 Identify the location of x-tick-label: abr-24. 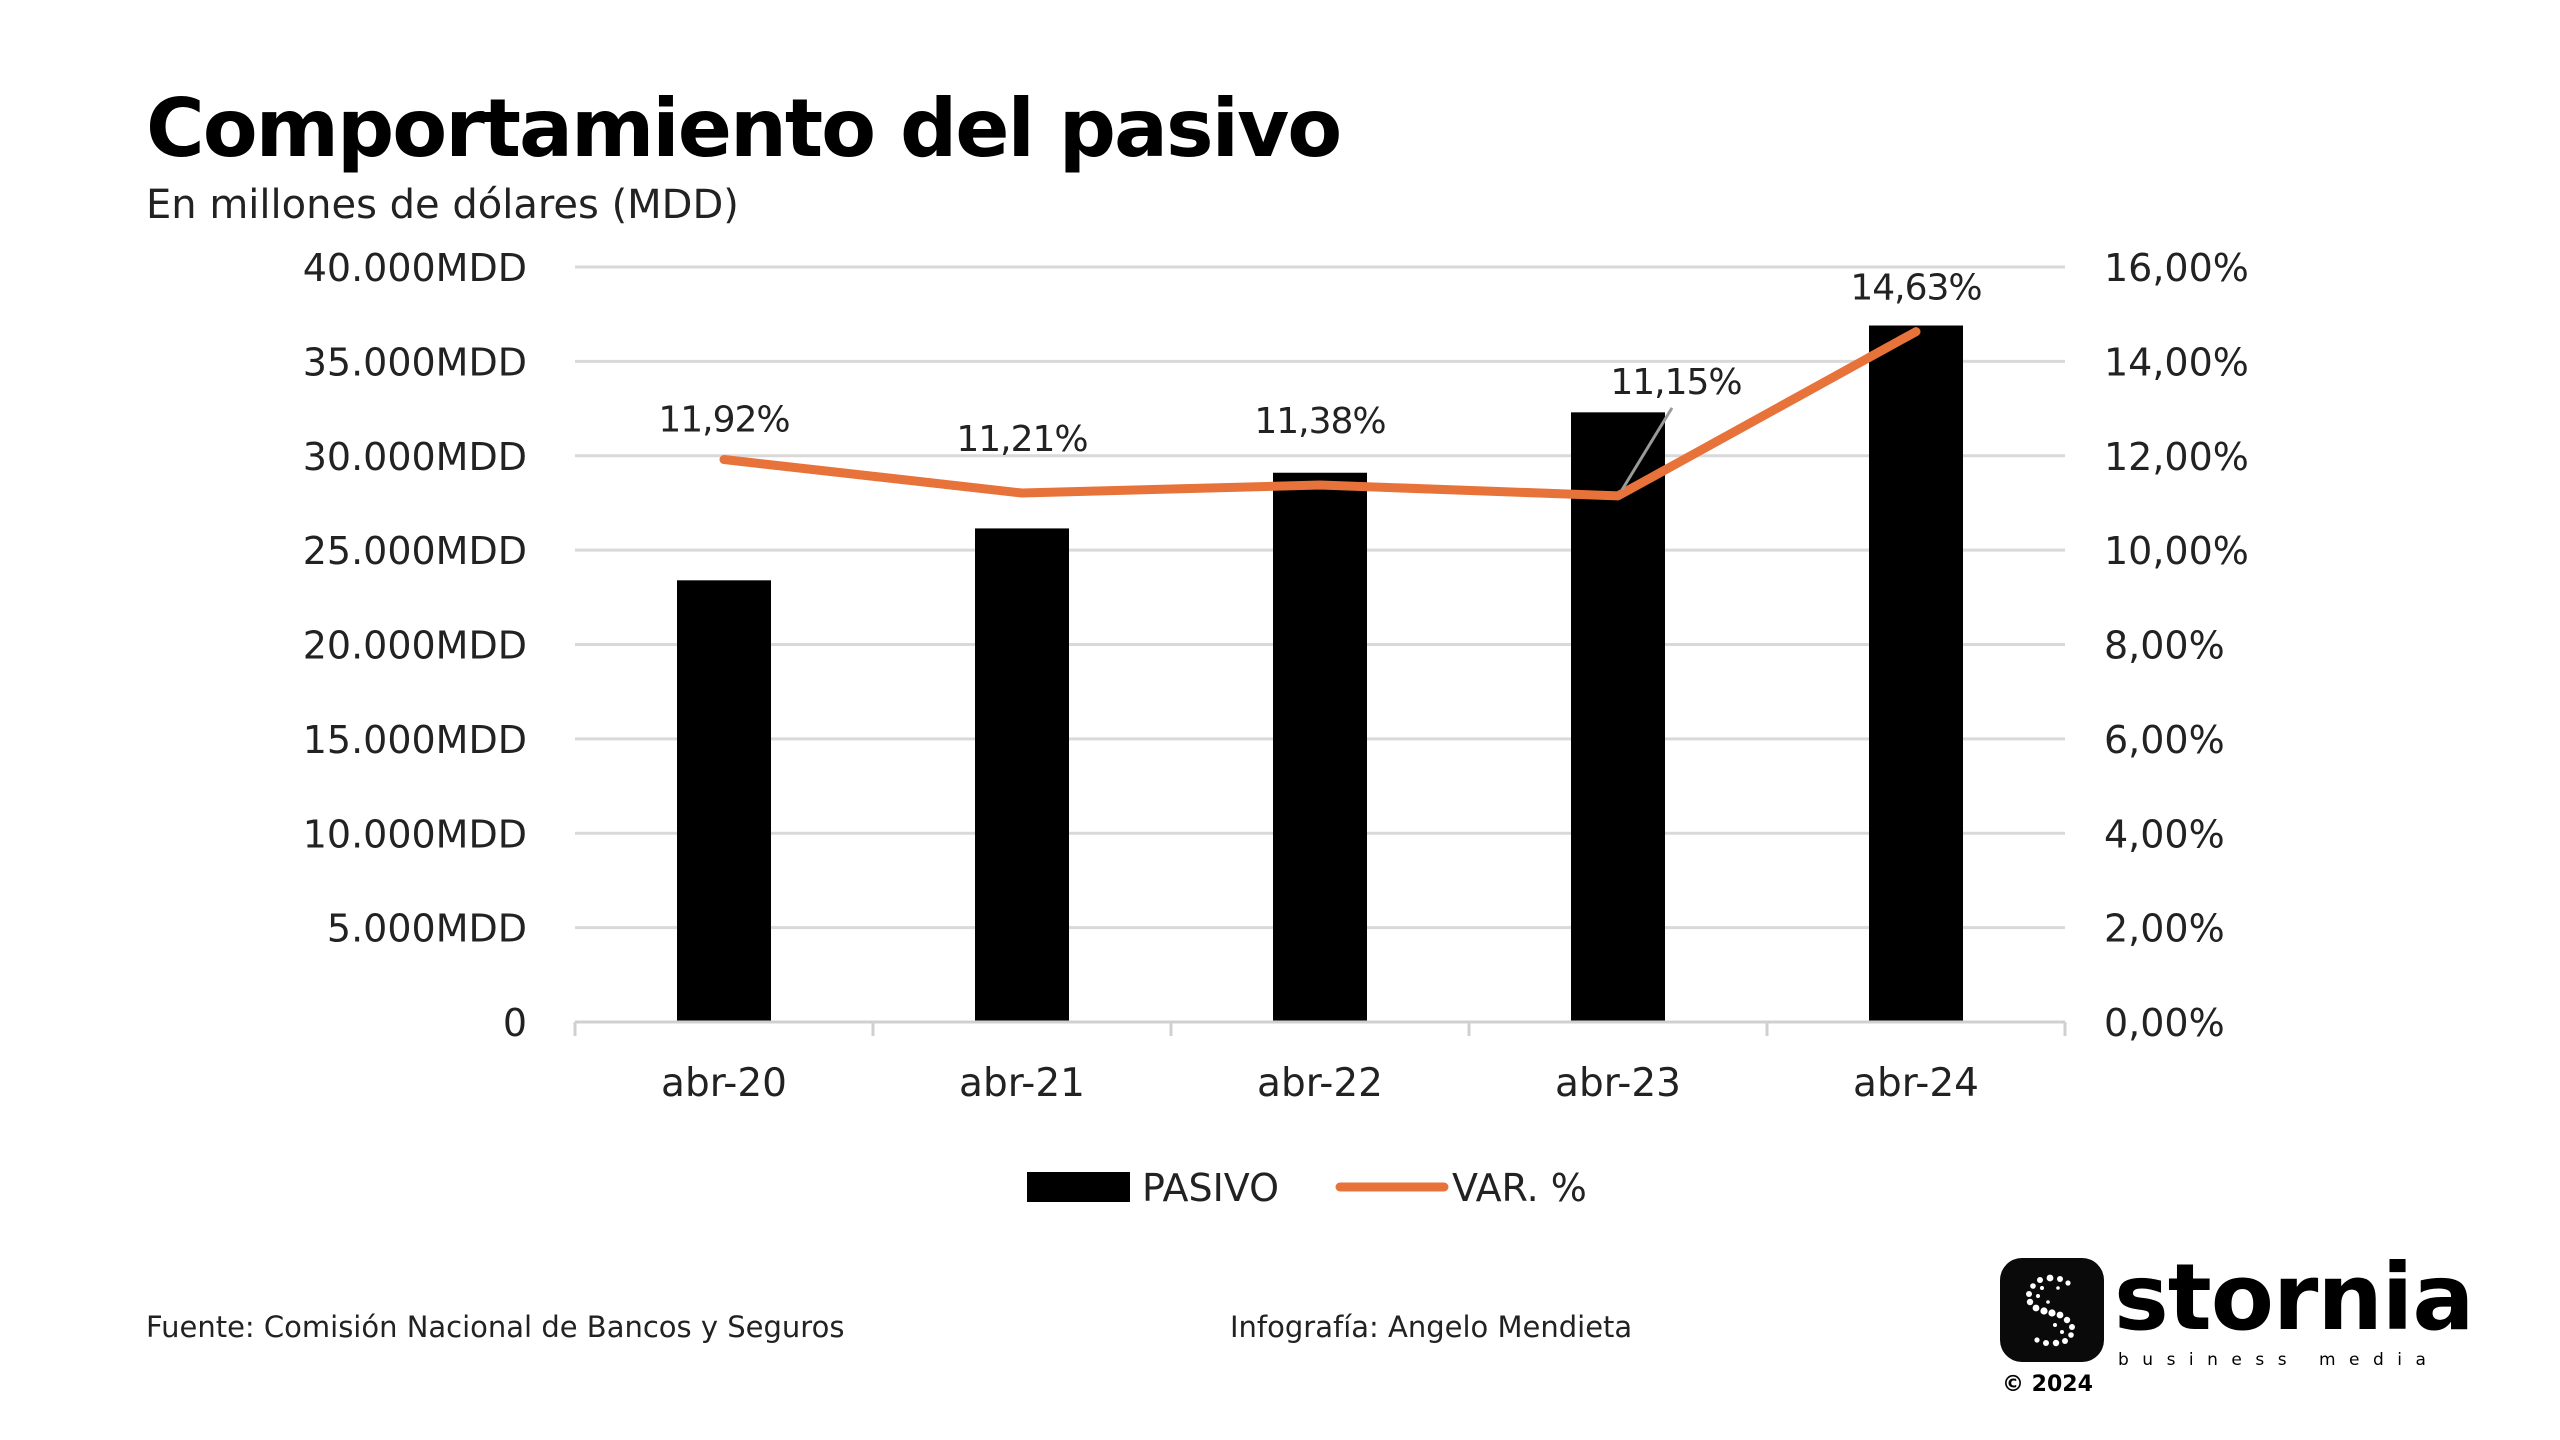
(1916, 1083).